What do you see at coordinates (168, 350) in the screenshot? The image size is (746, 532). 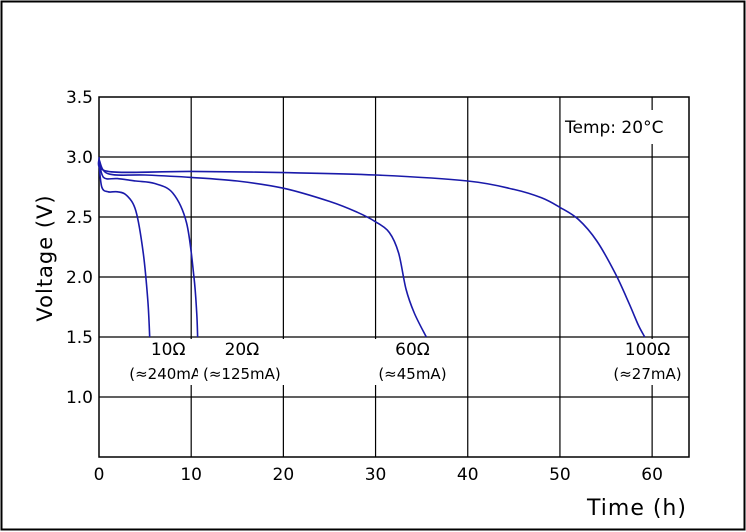 I see `series-label-name: 10Ω` at bounding box center [168, 350].